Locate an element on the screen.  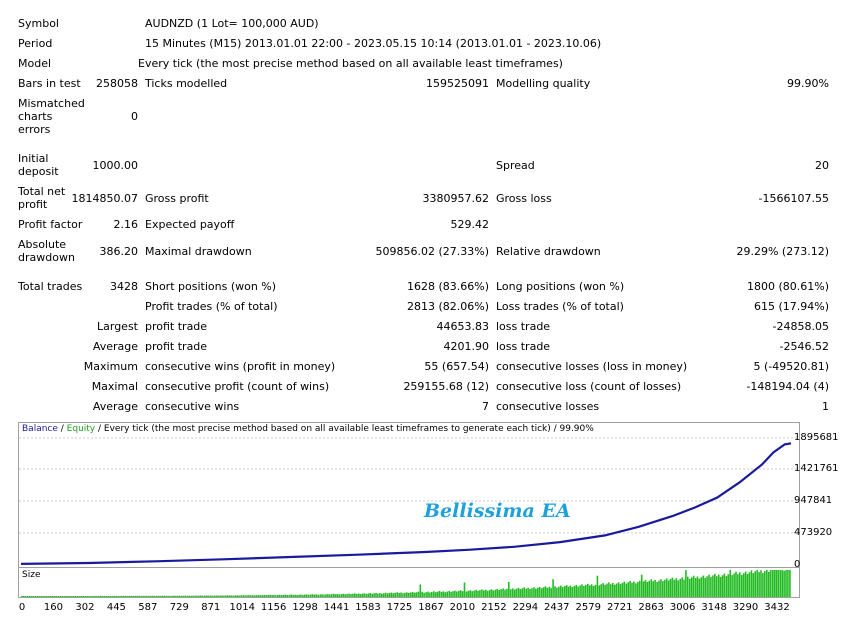
profit-factor-value: 2.16 is located at coordinates (126, 224).